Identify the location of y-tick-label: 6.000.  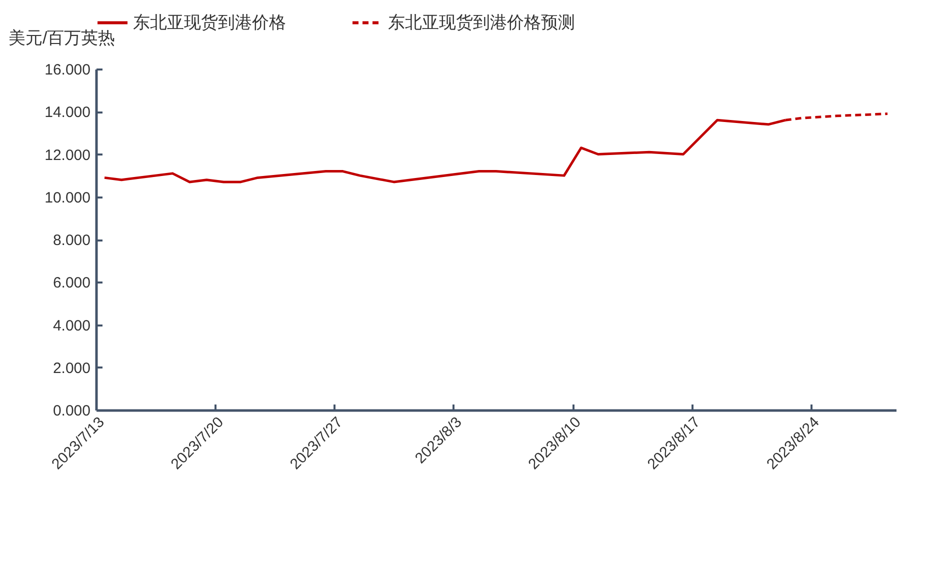
(71, 283).